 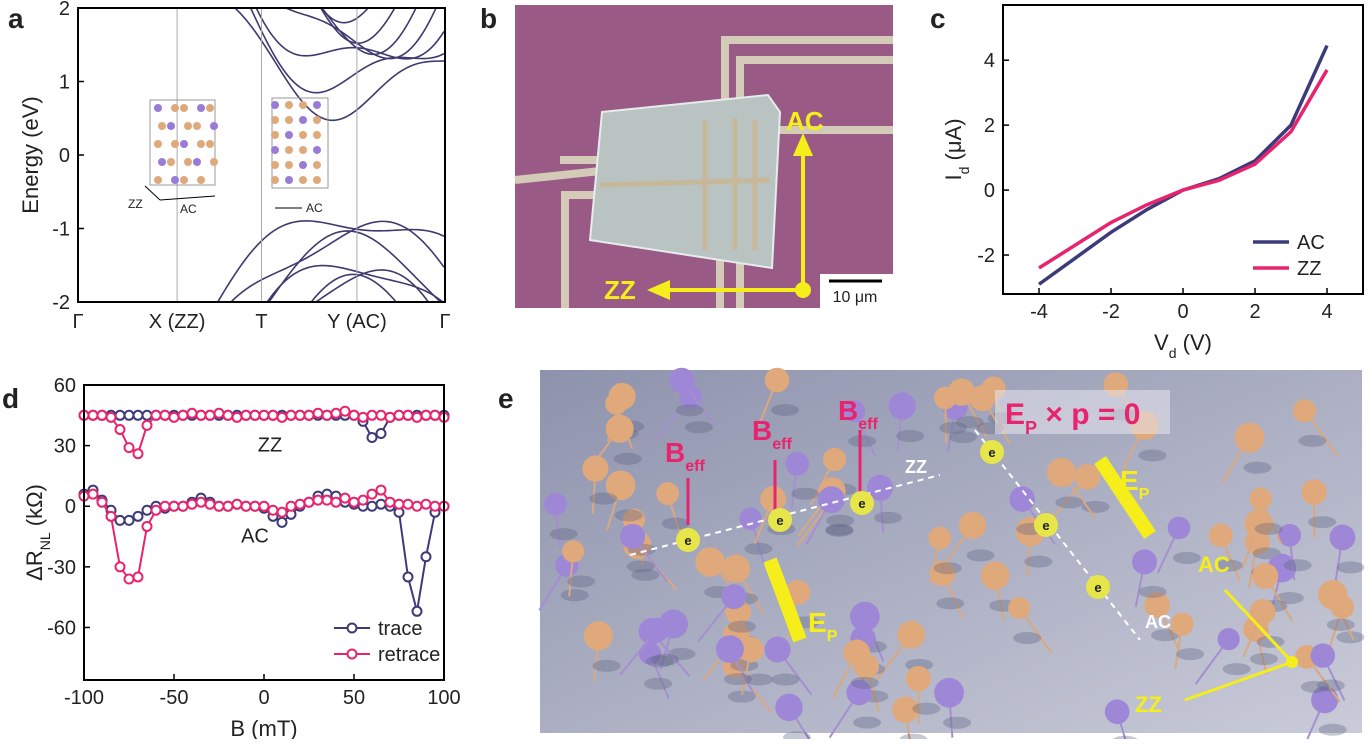 I want to click on x-tick-label: -4, so click(x=1039, y=312).